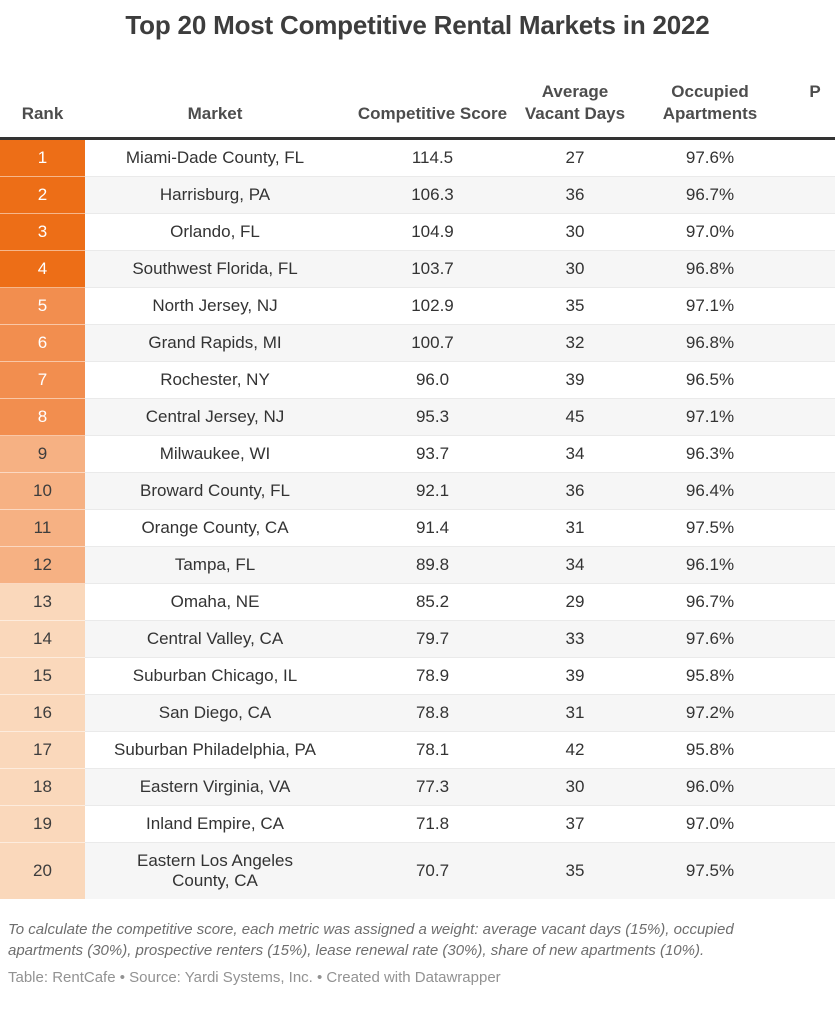  I want to click on market-cell: Eastern Los Angeles County, CA, so click(215, 870).